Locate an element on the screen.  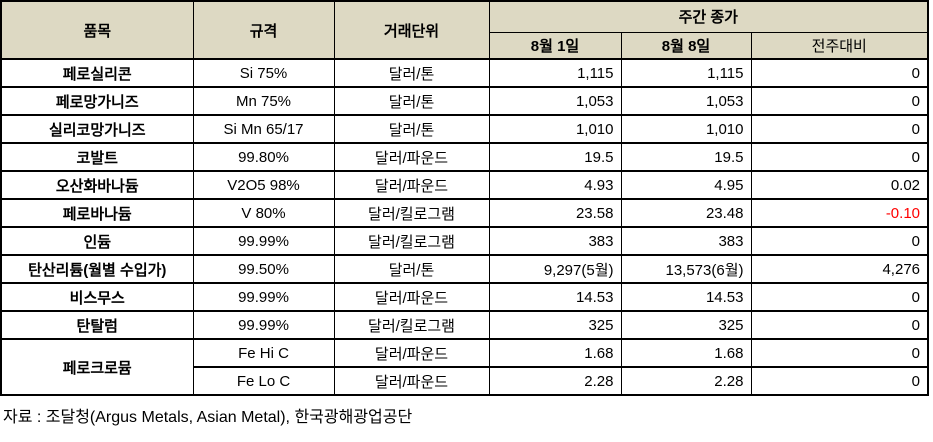
spec-cell: Mn 75% is located at coordinates (263, 101).